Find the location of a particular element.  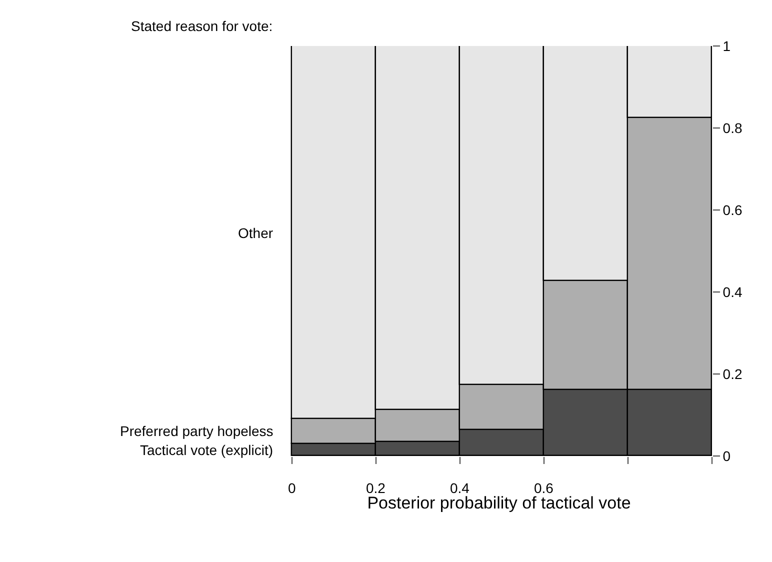

y-axis-title: Stated reason for vote: is located at coordinates (202, 26).